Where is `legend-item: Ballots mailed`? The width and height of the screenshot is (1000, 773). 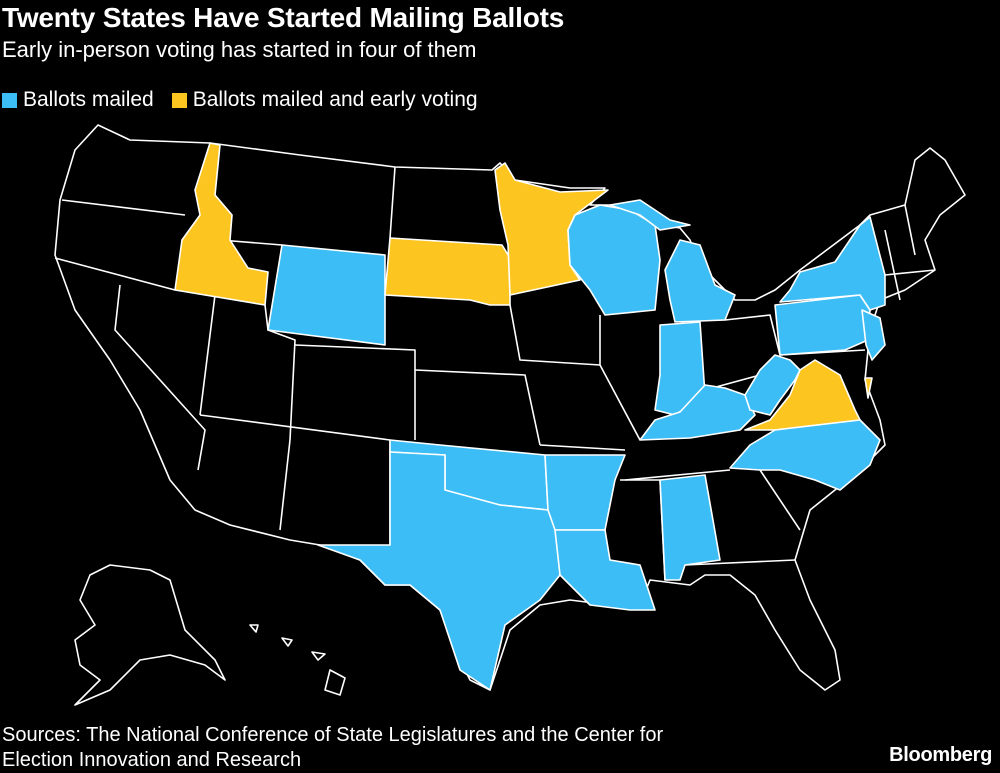 legend-item: Ballots mailed is located at coordinates (78, 100).